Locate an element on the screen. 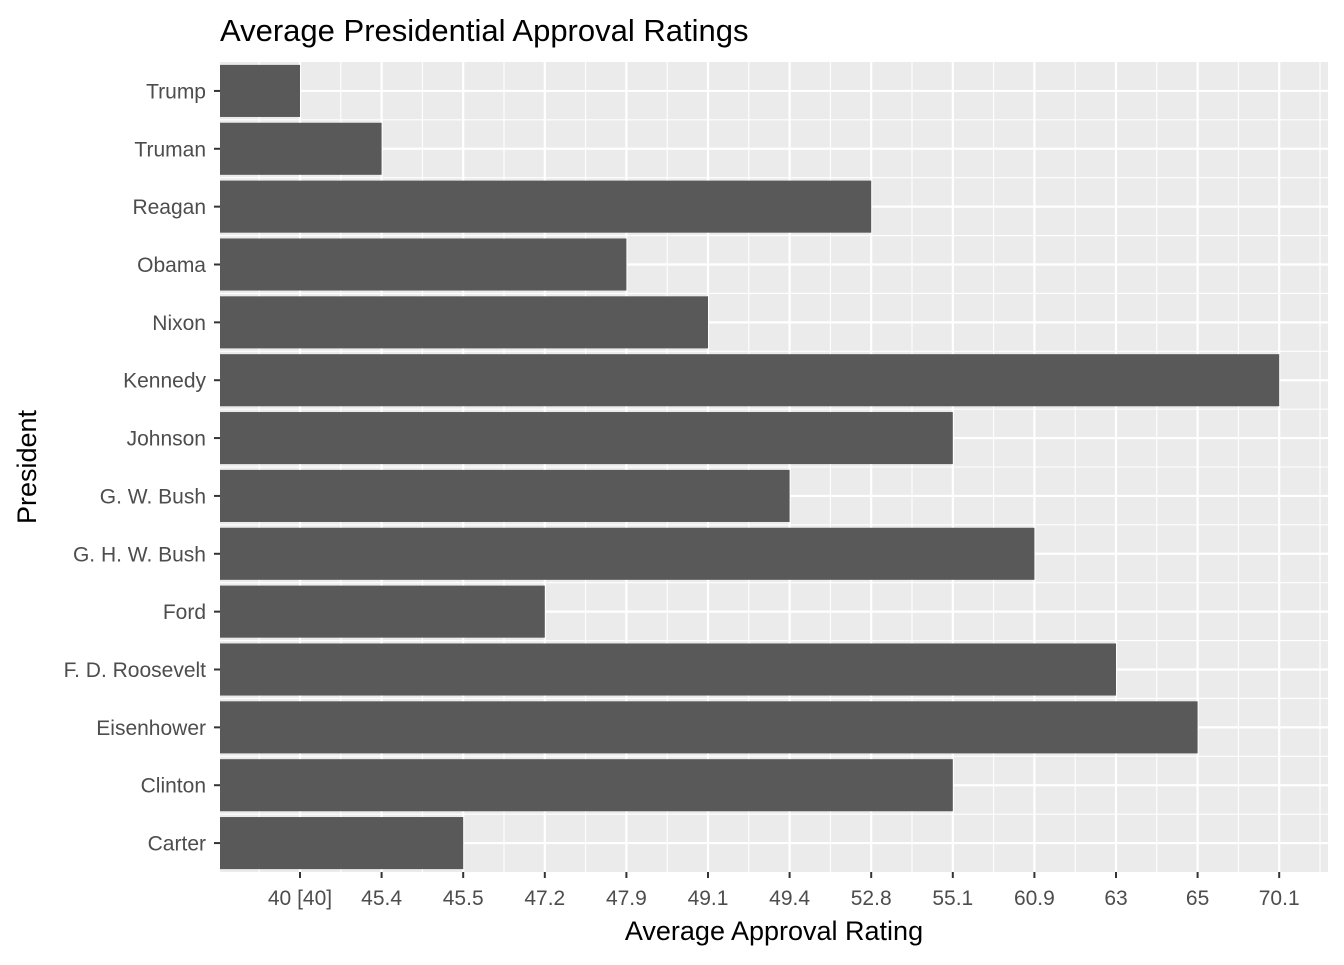 Image resolution: width=1344 pixels, height=965 pixels. bar-truman is located at coordinates (301, 148).